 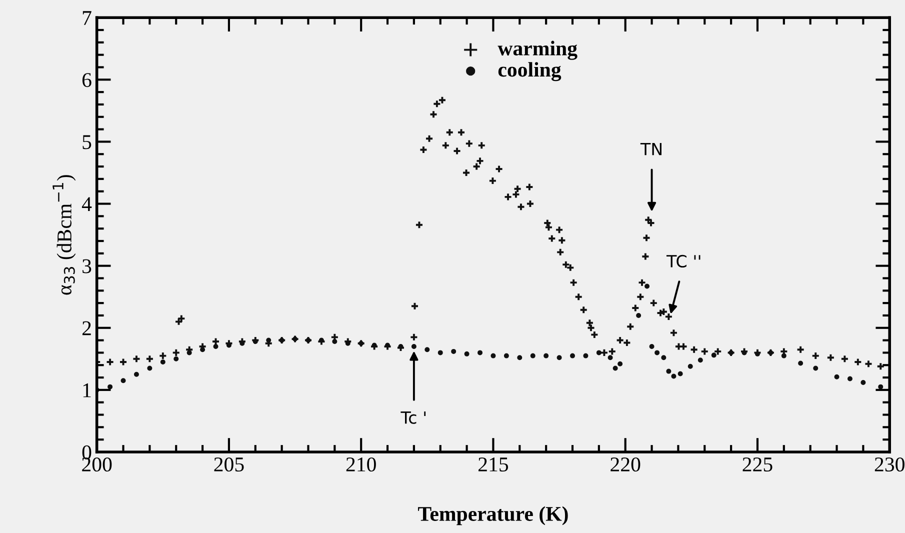 What do you see at coordinates (86, 328) in the screenshot?
I see `y-tick-label: 2` at bounding box center [86, 328].